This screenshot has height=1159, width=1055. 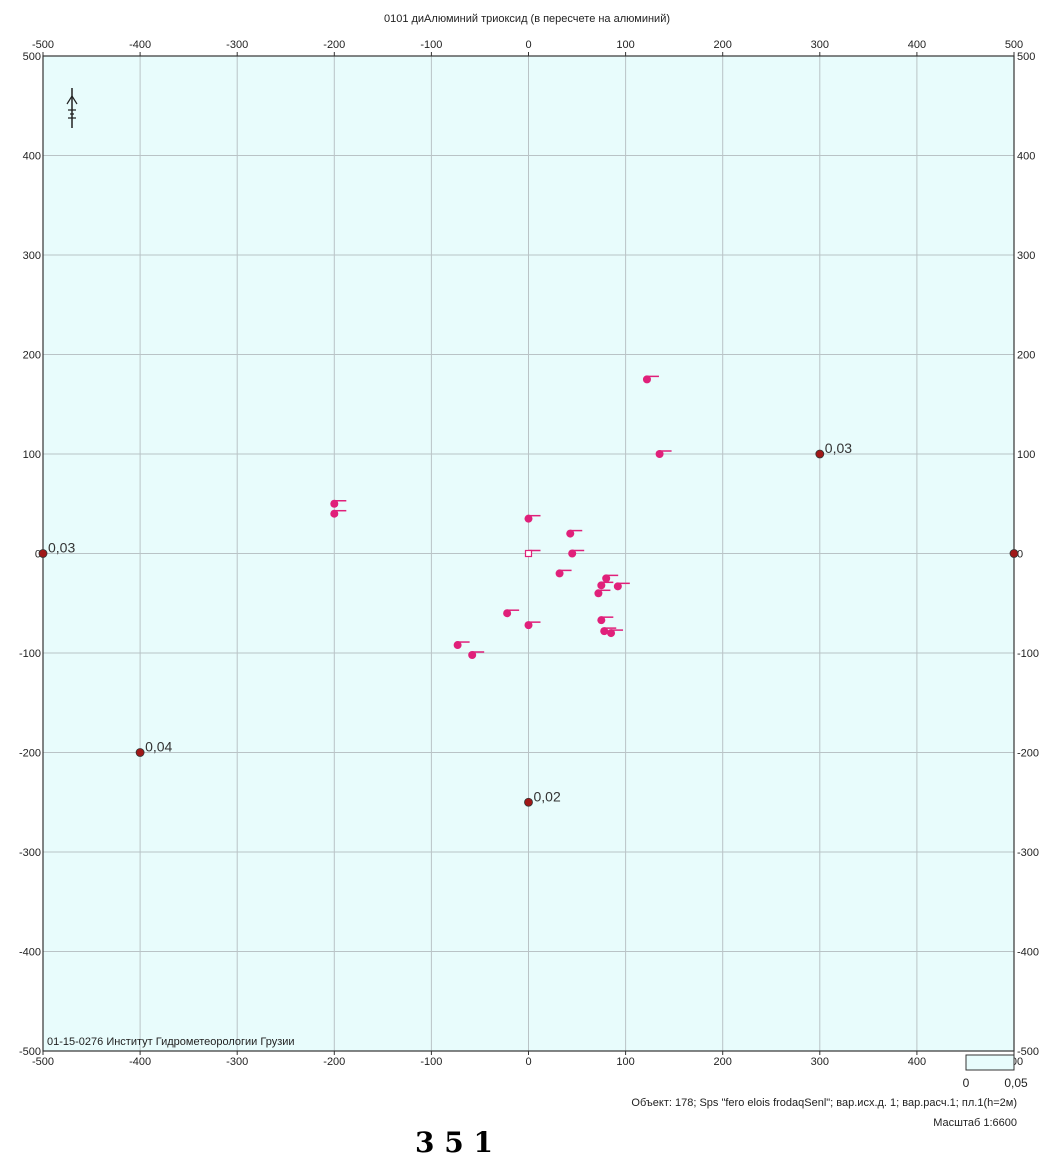 I want to click on y-tick-label-right: 300, so click(x=1026, y=256).